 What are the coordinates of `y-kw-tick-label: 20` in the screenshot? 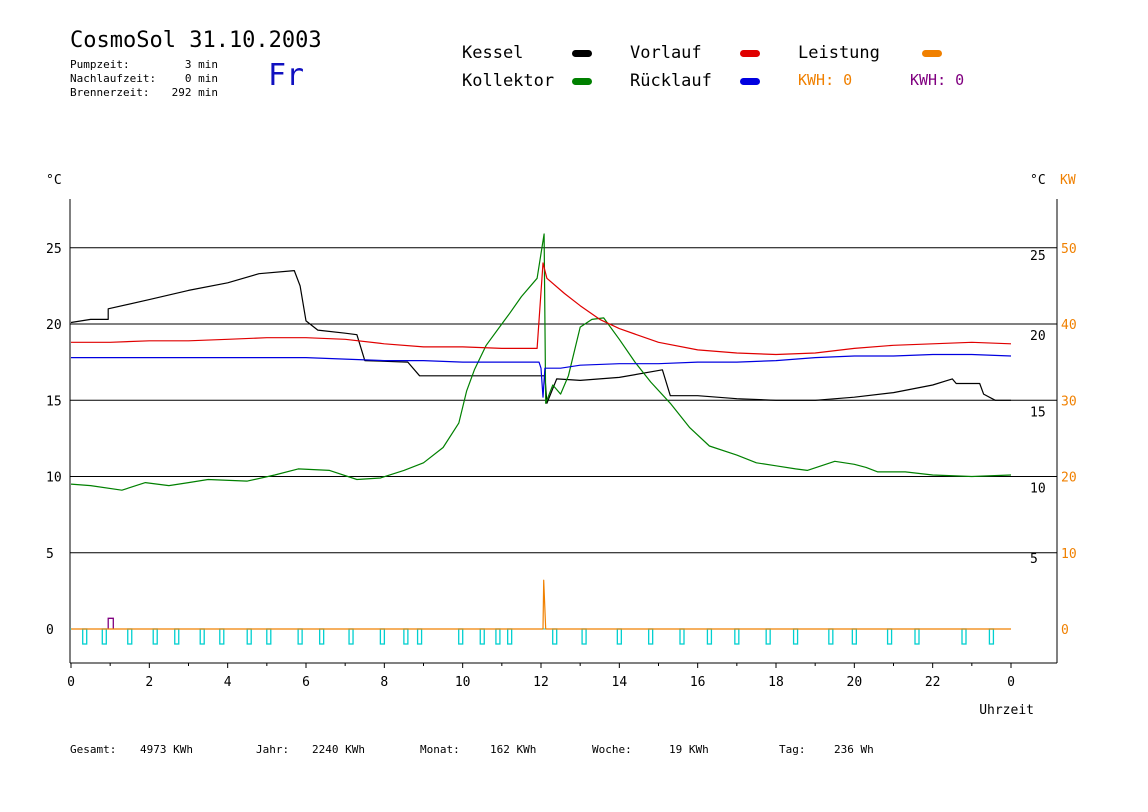 It's located at (1069, 478).